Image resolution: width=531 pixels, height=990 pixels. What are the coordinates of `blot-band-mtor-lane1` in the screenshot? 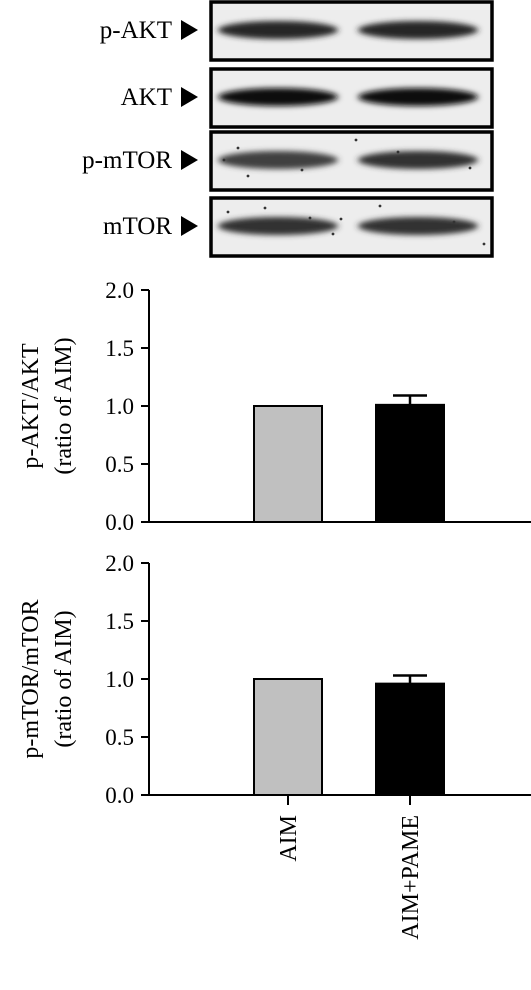 It's located at (278, 226).